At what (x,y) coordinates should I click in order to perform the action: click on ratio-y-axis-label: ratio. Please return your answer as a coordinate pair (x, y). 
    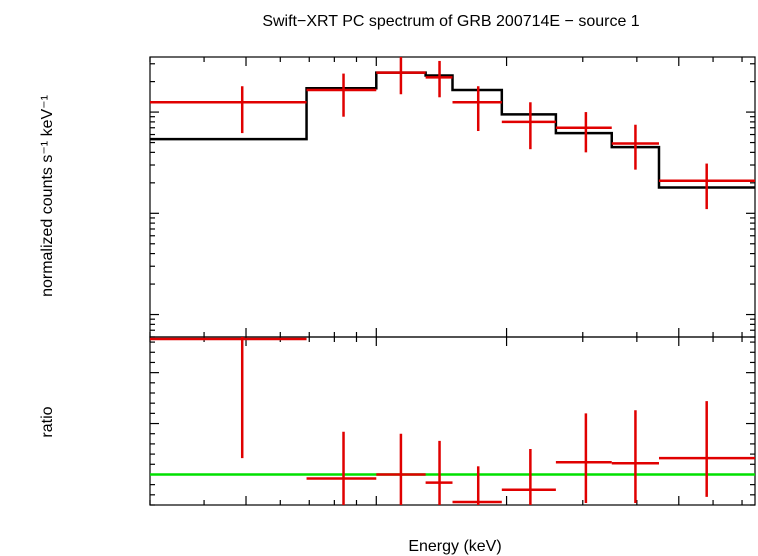
    Looking at the image, I should click on (47, 421).